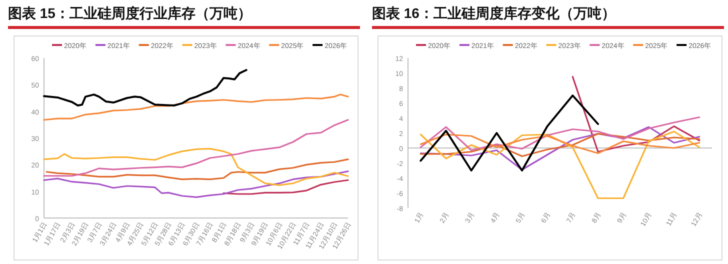 The height and width of the screenshot is (264, 728). Describe the element at coordinates (494, 13) in the screenshot. I see `chart-title: 图表 16：工业硅周度库存变化（万吨）` at that location.